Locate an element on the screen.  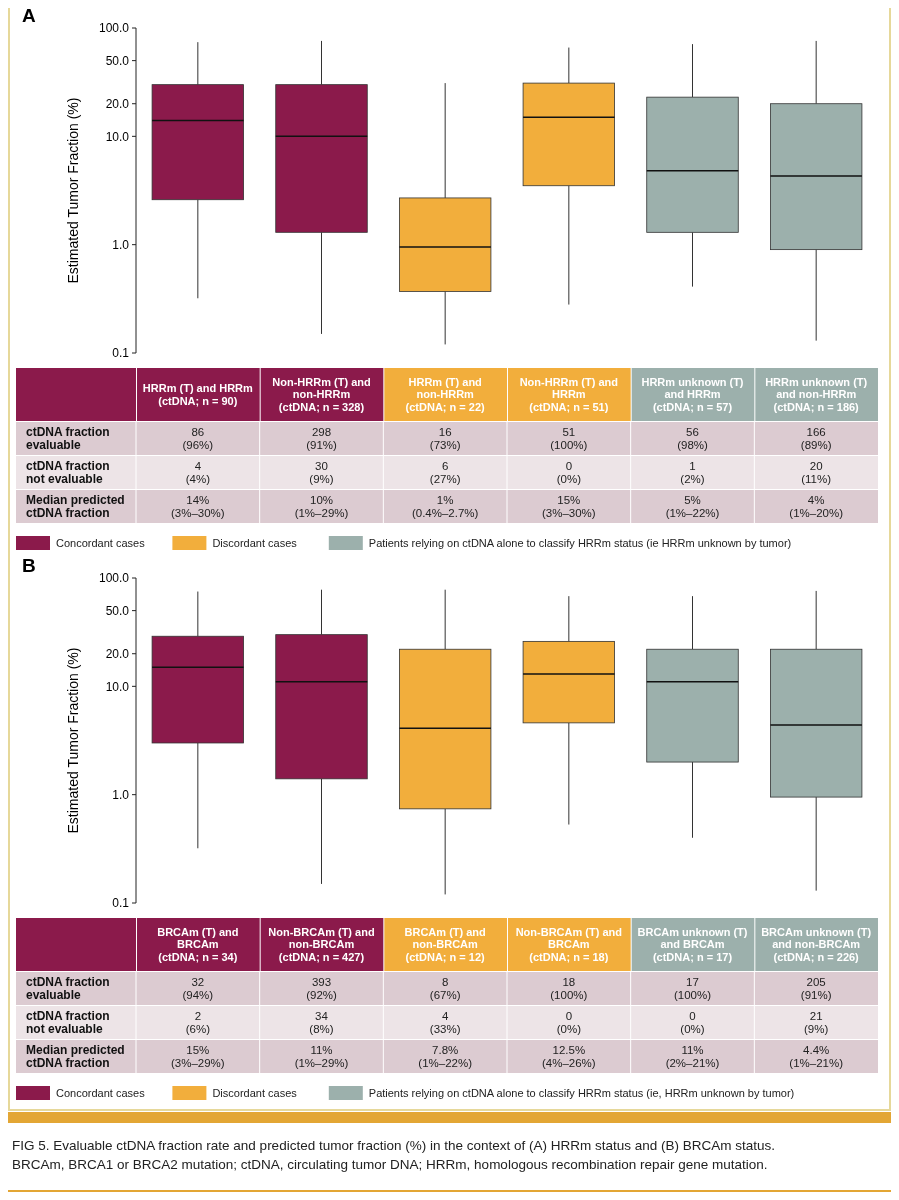
text: 1% (0.4%–2.7%) is located at coordinates (445, 507).